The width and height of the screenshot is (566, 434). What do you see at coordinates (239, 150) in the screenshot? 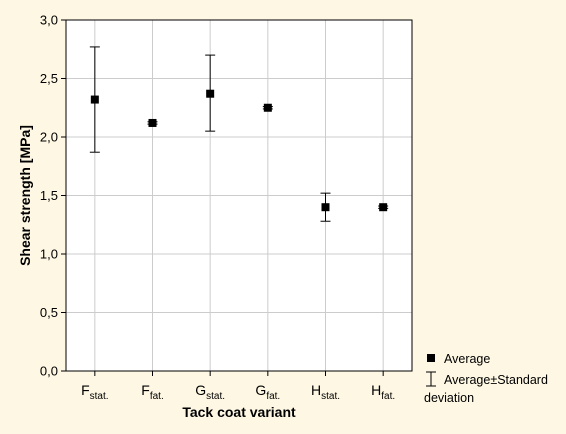
I see `data-points` at bounding box center [239, 150].